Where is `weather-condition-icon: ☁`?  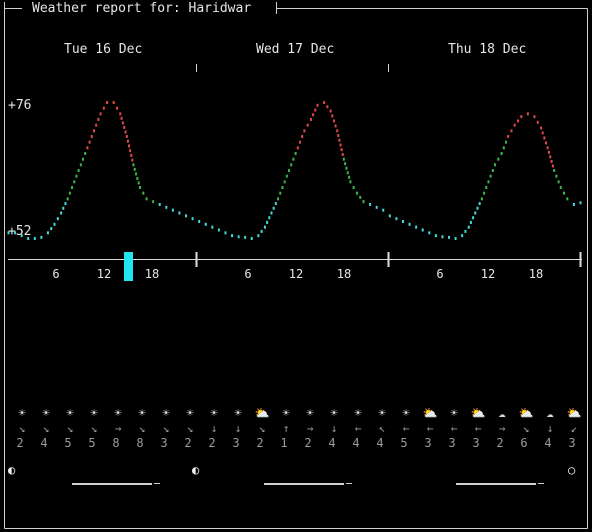
weather-condition-icon: ☁ is located at coordinates (502, 413).